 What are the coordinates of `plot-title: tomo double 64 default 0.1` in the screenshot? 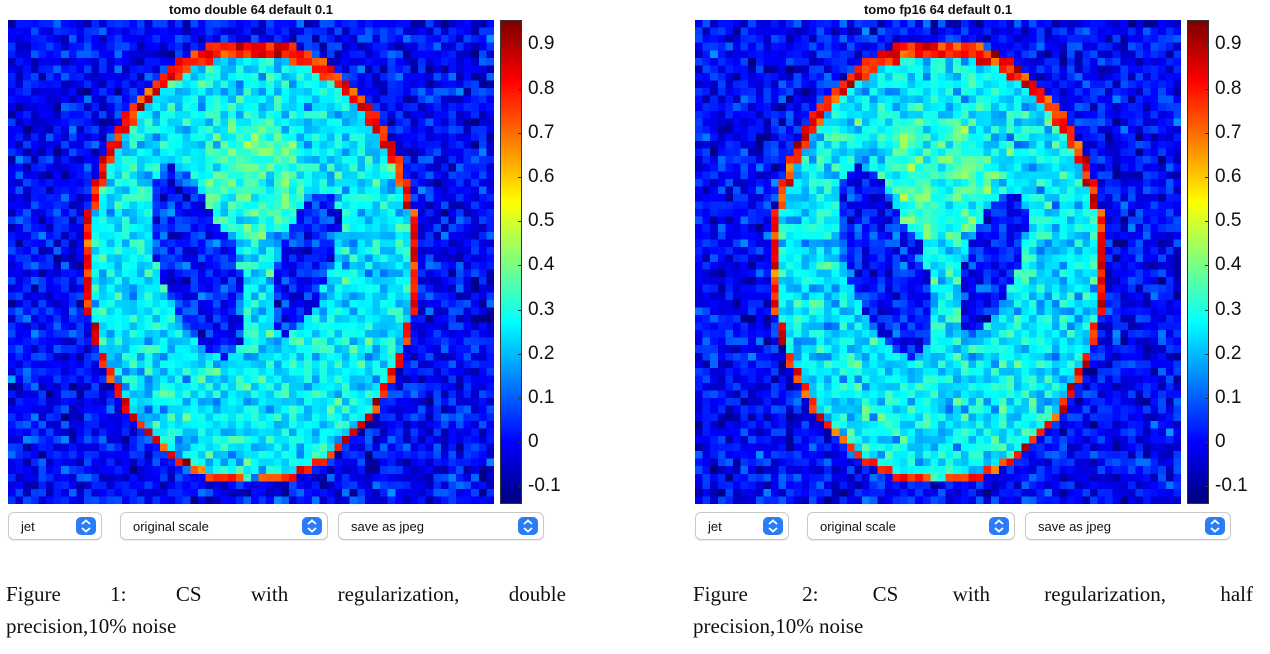 It's located at (251, 9).